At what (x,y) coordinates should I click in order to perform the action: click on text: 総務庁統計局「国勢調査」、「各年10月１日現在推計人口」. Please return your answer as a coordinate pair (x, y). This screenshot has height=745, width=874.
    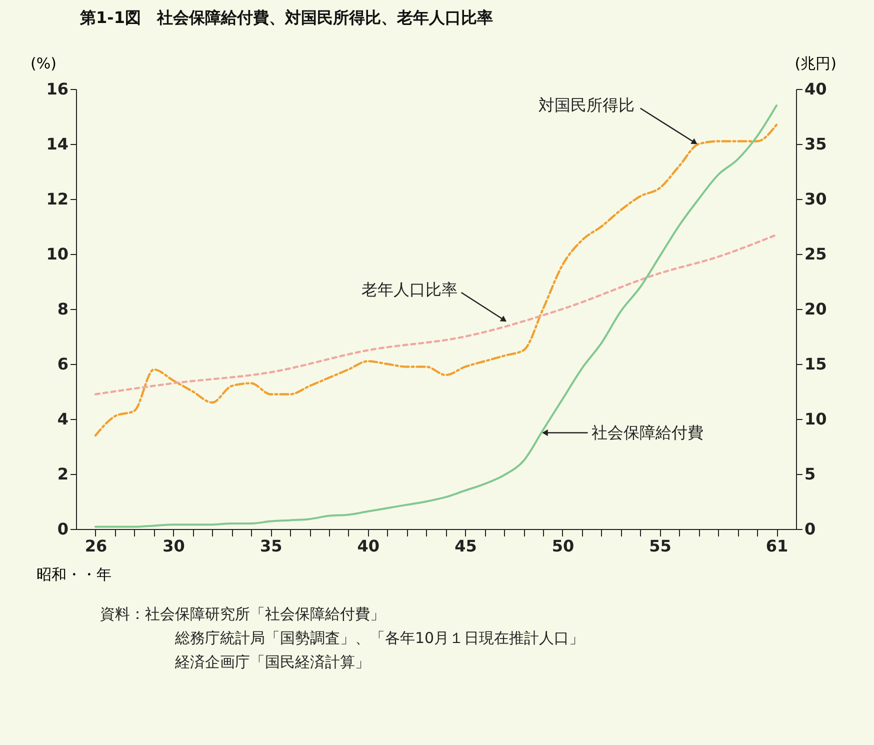
    Looking at the image, I should click on (380, 638).